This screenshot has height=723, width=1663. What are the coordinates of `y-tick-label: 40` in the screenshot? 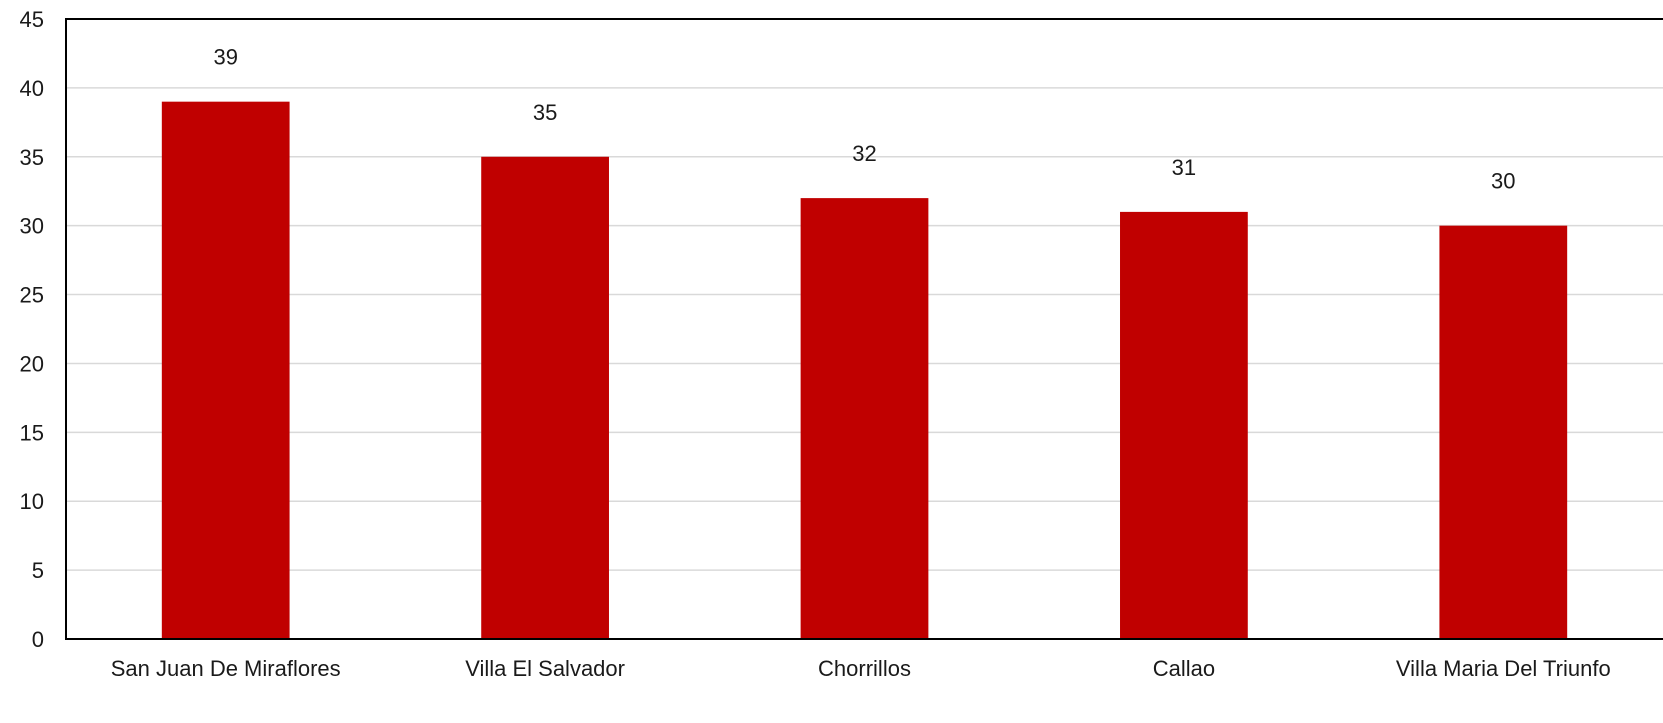 It's located at (32, 88).